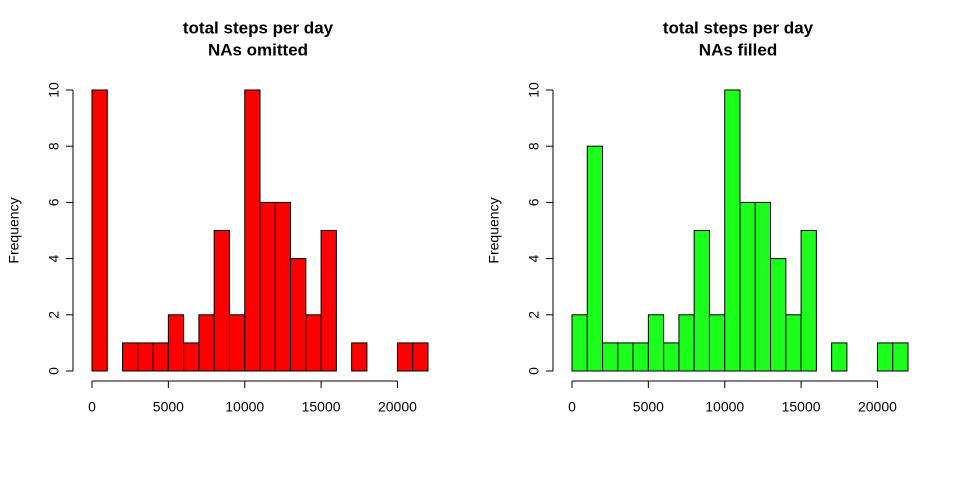 This screenshot has width=960, height=480. I want to click on chart-title: NAs omitted, so click(258, 49).